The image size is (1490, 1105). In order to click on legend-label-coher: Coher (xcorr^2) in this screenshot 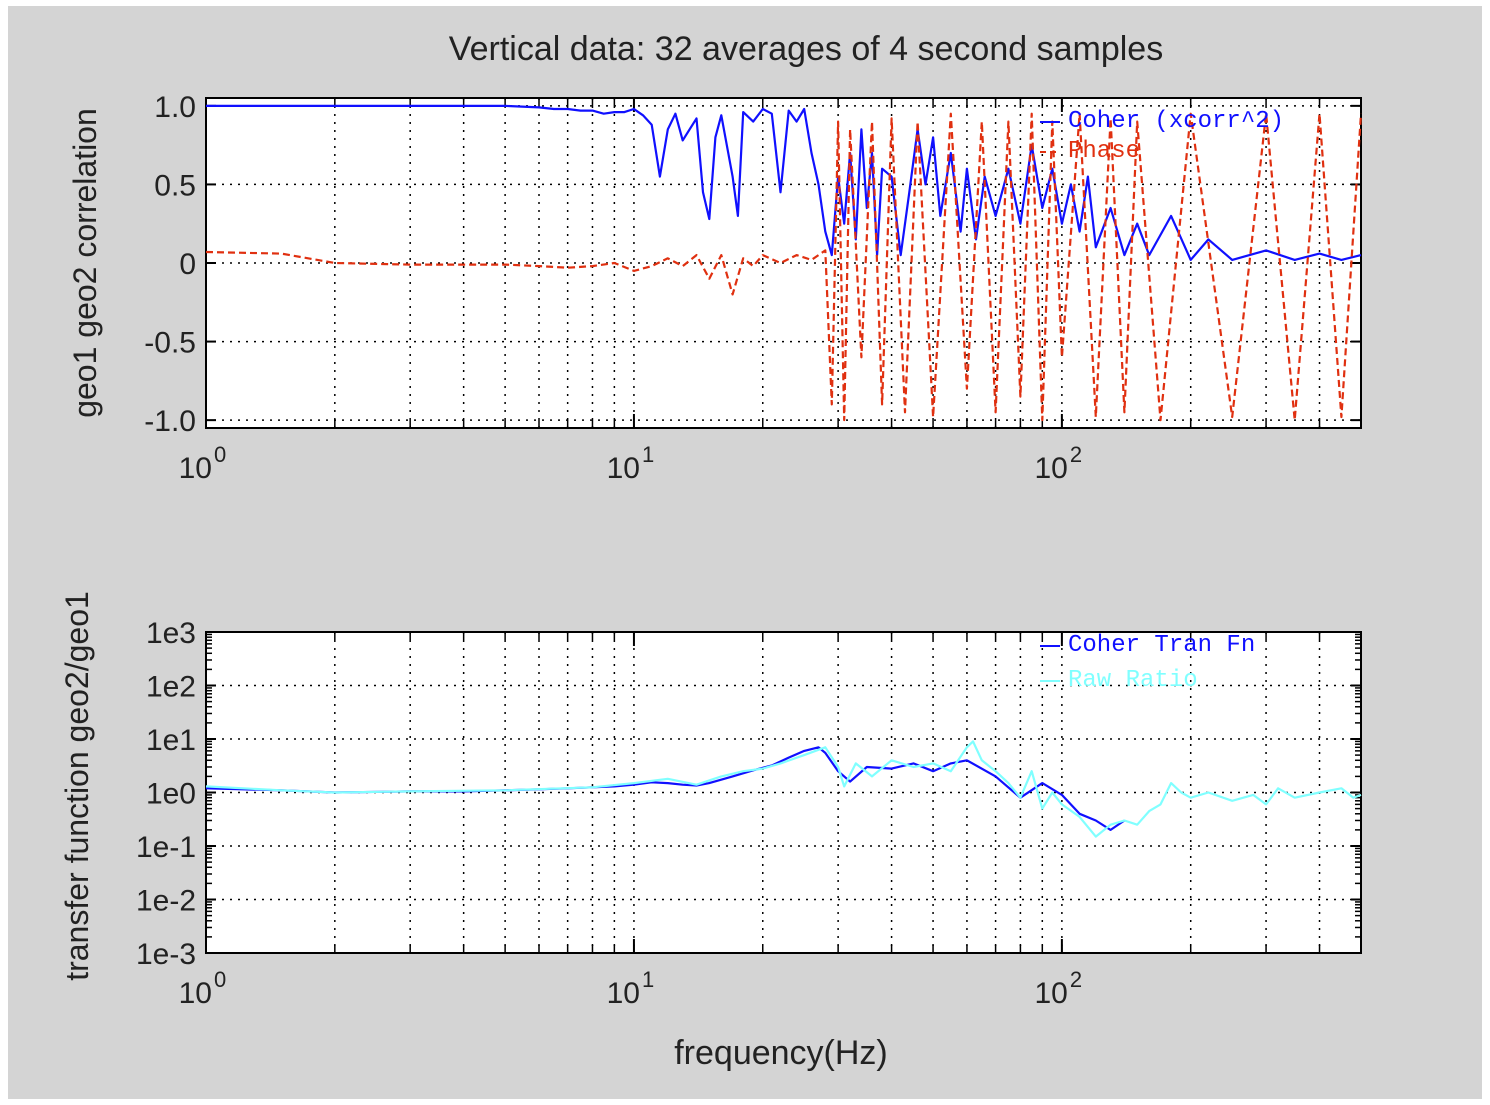, I will do `click(1176, 121)`.